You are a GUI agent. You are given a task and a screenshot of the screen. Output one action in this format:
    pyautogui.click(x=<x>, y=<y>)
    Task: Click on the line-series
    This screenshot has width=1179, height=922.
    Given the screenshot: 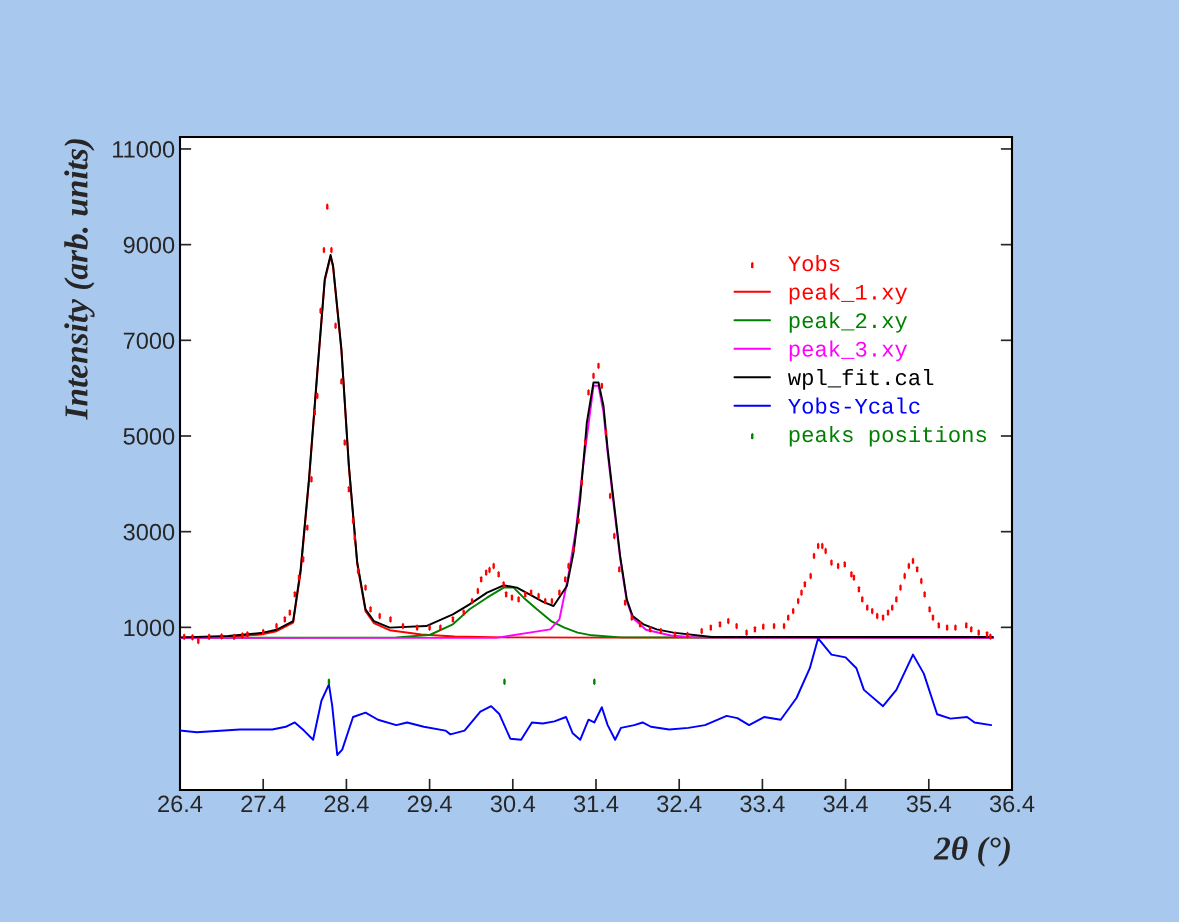 What is the action you would take?
    pyautogui.click(x=586, y=696)
    